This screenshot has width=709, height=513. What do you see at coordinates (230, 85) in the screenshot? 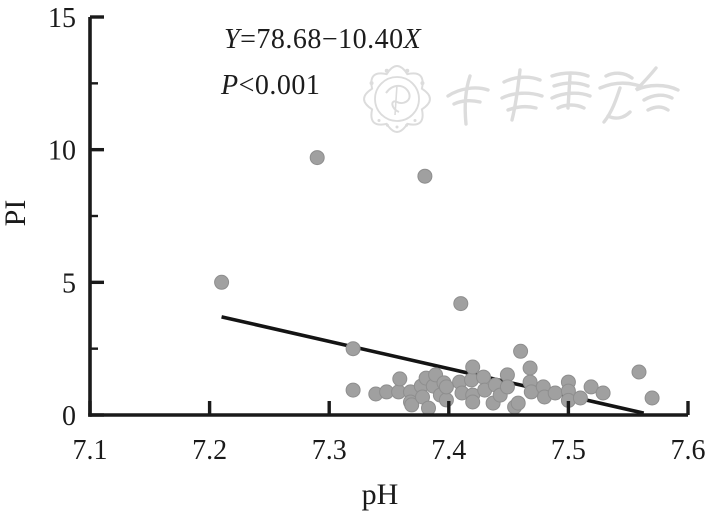
I see `pvalue-p-variable: P` at bounding box center [230, 85].